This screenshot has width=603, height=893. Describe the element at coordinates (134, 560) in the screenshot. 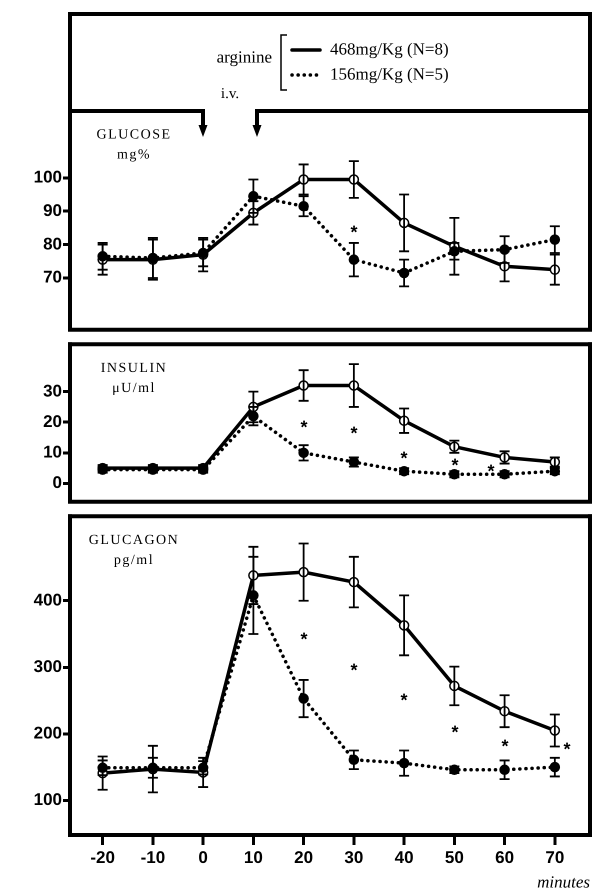

I see `y-axis-title: pg/ml` at that location.